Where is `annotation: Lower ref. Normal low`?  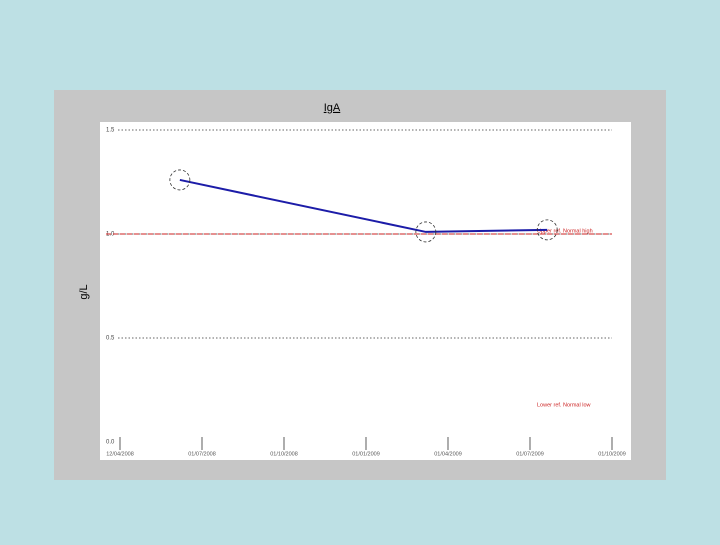
annotation: Lower ref. Normal low is located at coordinates (564, 405).